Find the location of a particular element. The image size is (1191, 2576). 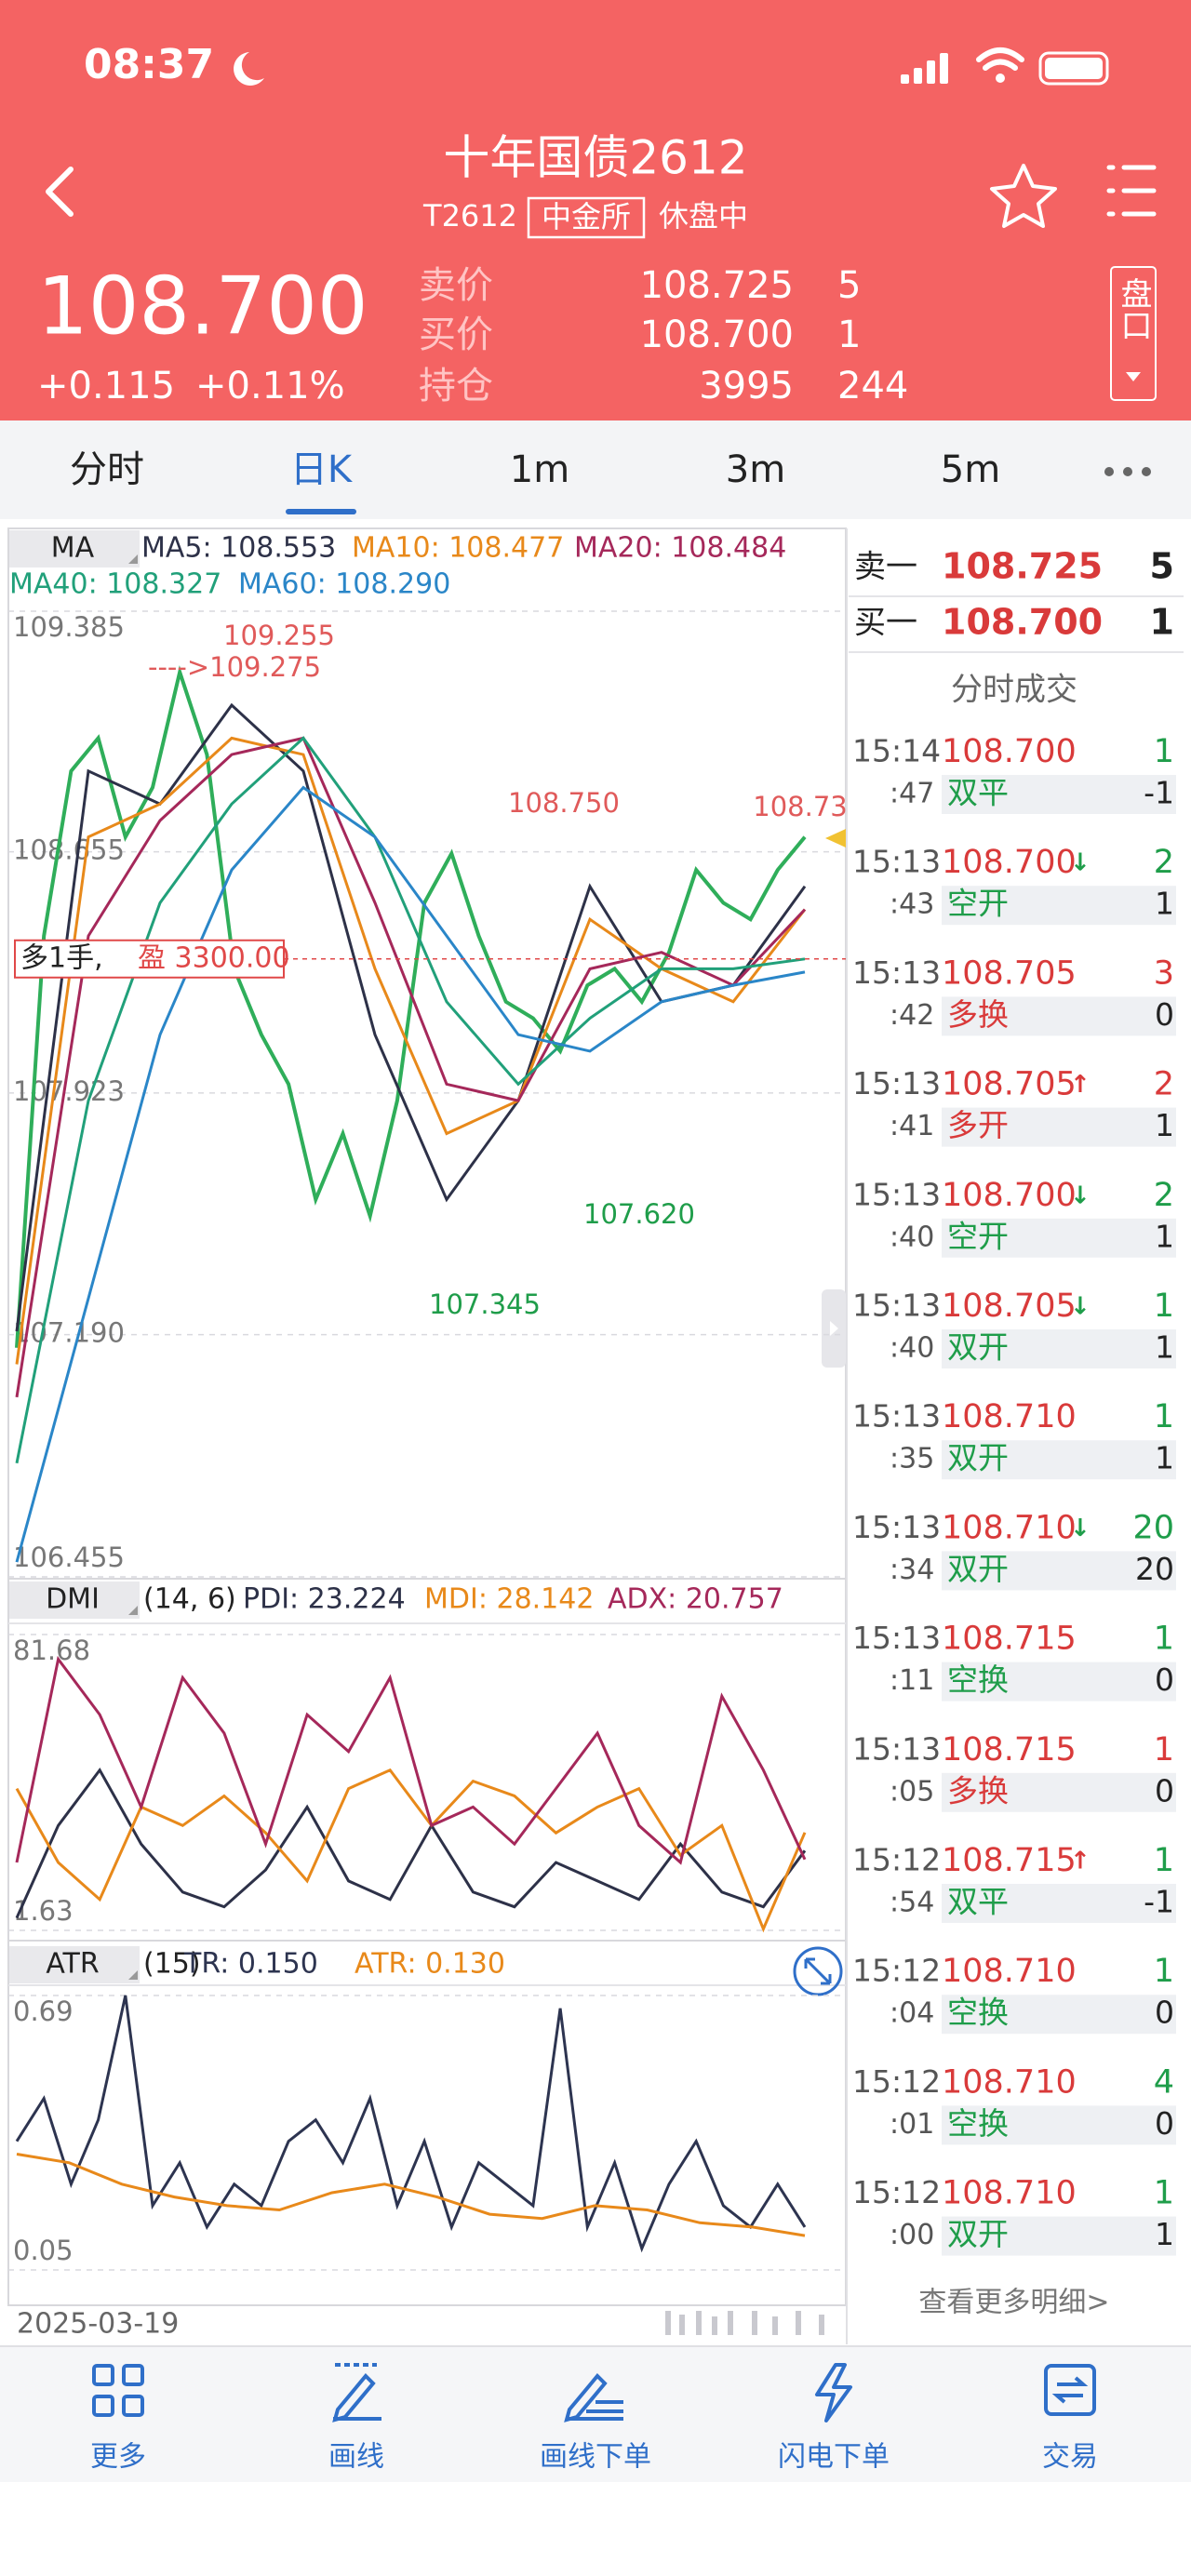

nav-label: 闪电下单 is located at coordinates (834, 2457).